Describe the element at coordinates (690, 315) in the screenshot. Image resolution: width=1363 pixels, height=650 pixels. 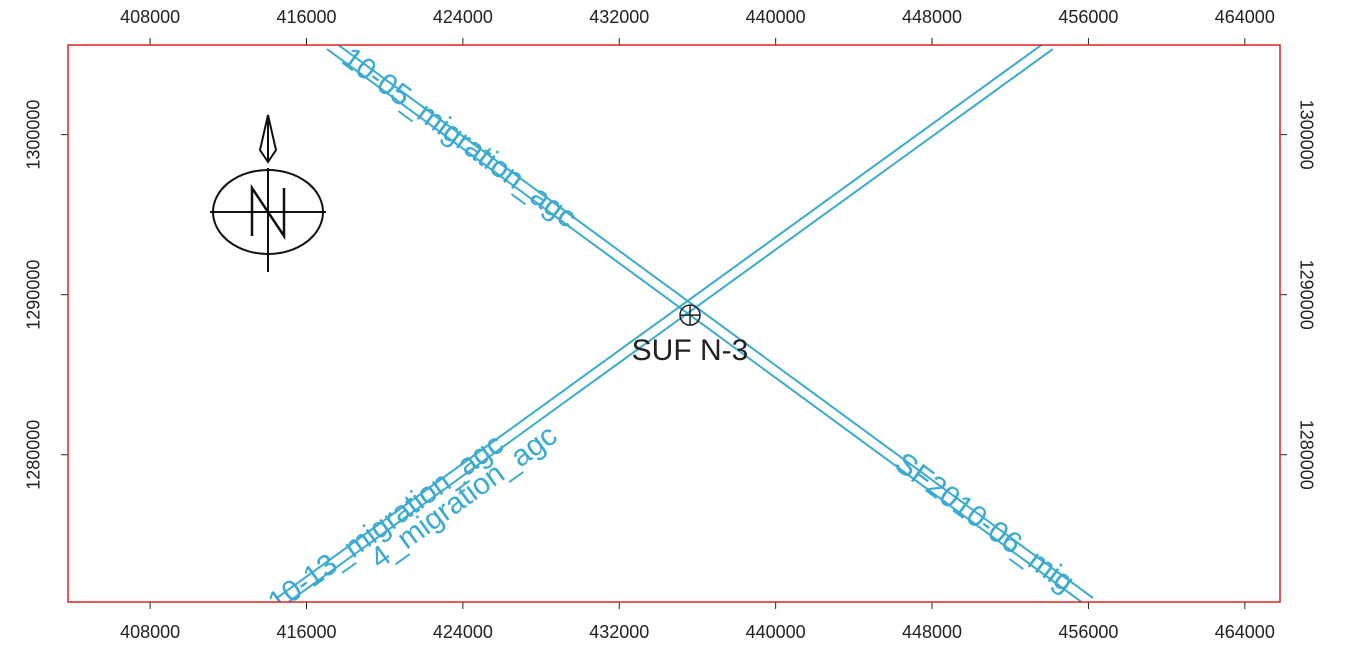
I see `well-cross` at that location.